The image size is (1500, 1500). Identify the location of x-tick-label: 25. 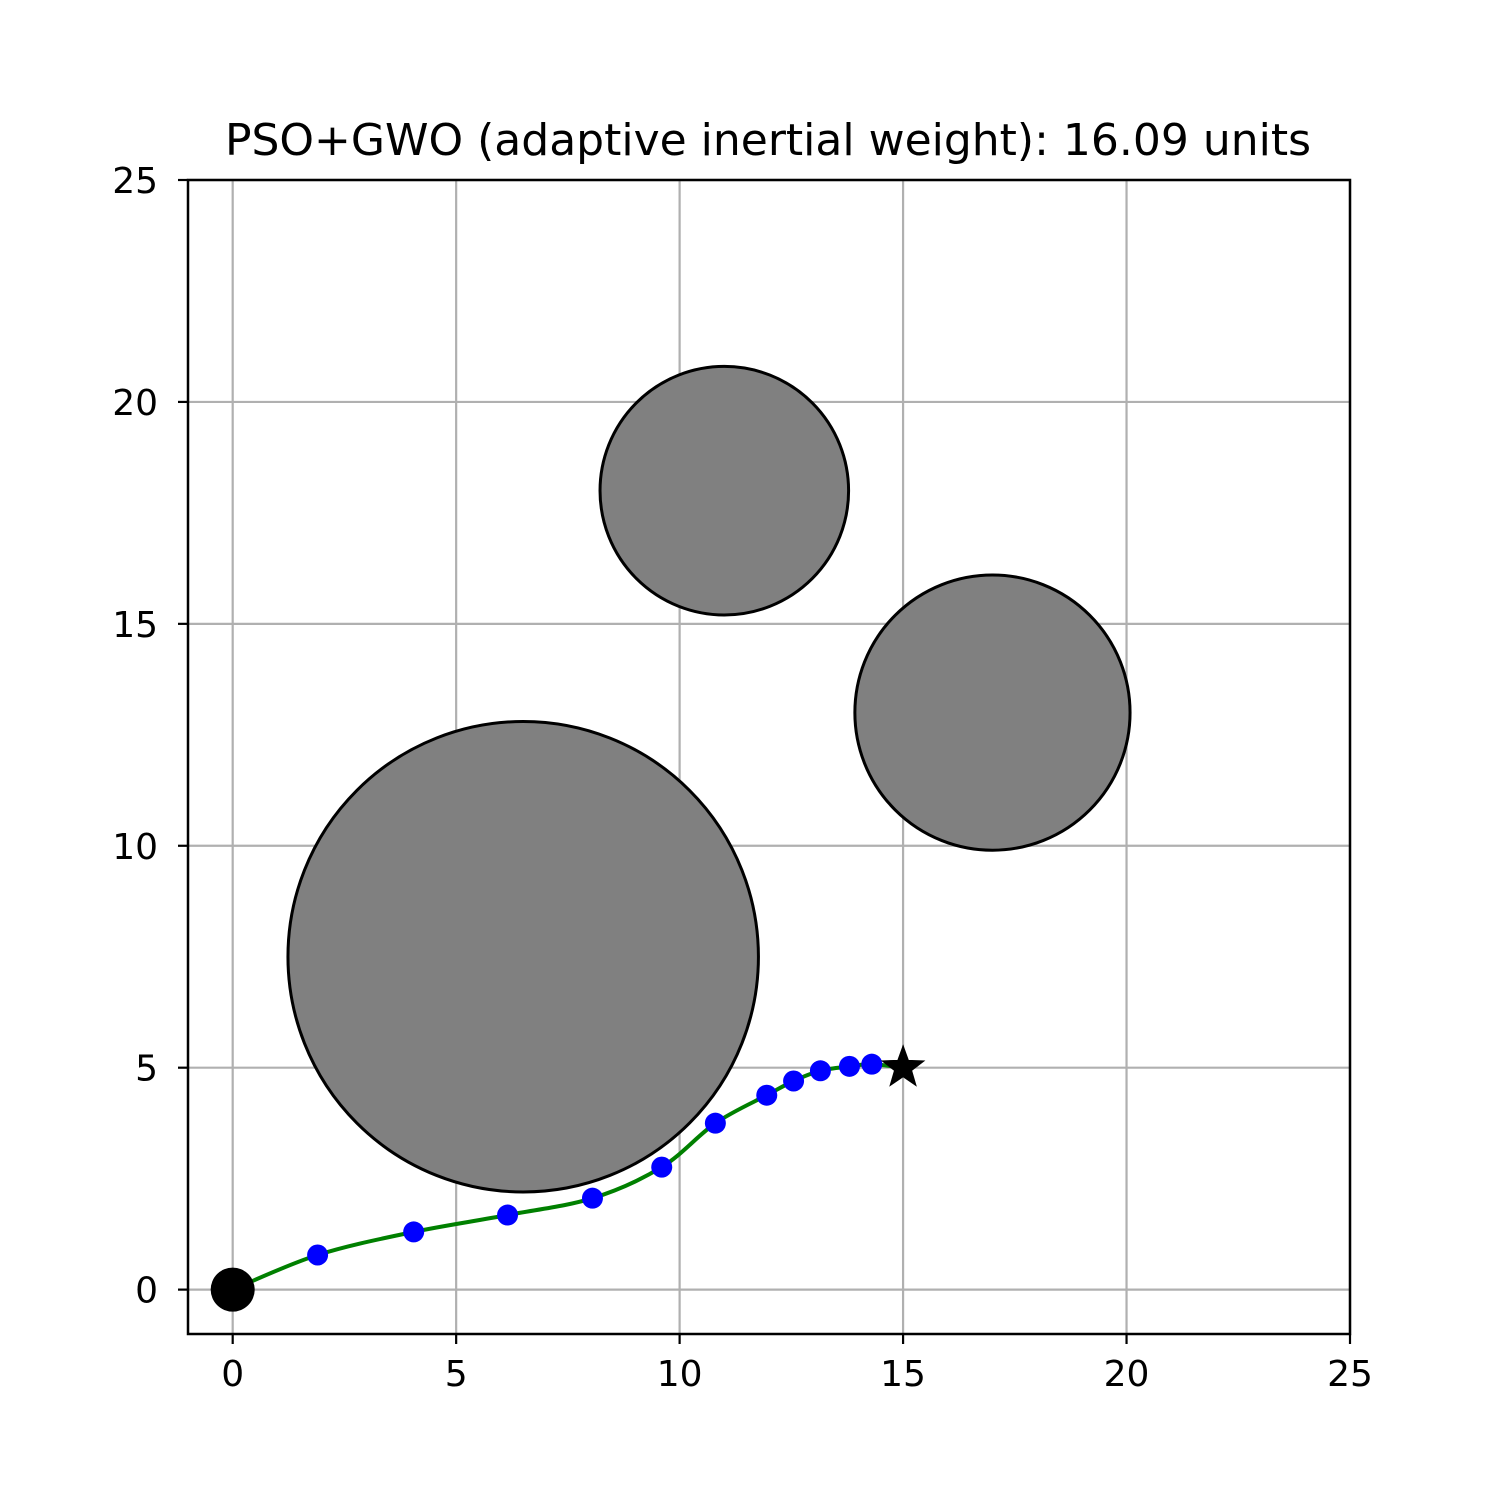
(1350, 1374).